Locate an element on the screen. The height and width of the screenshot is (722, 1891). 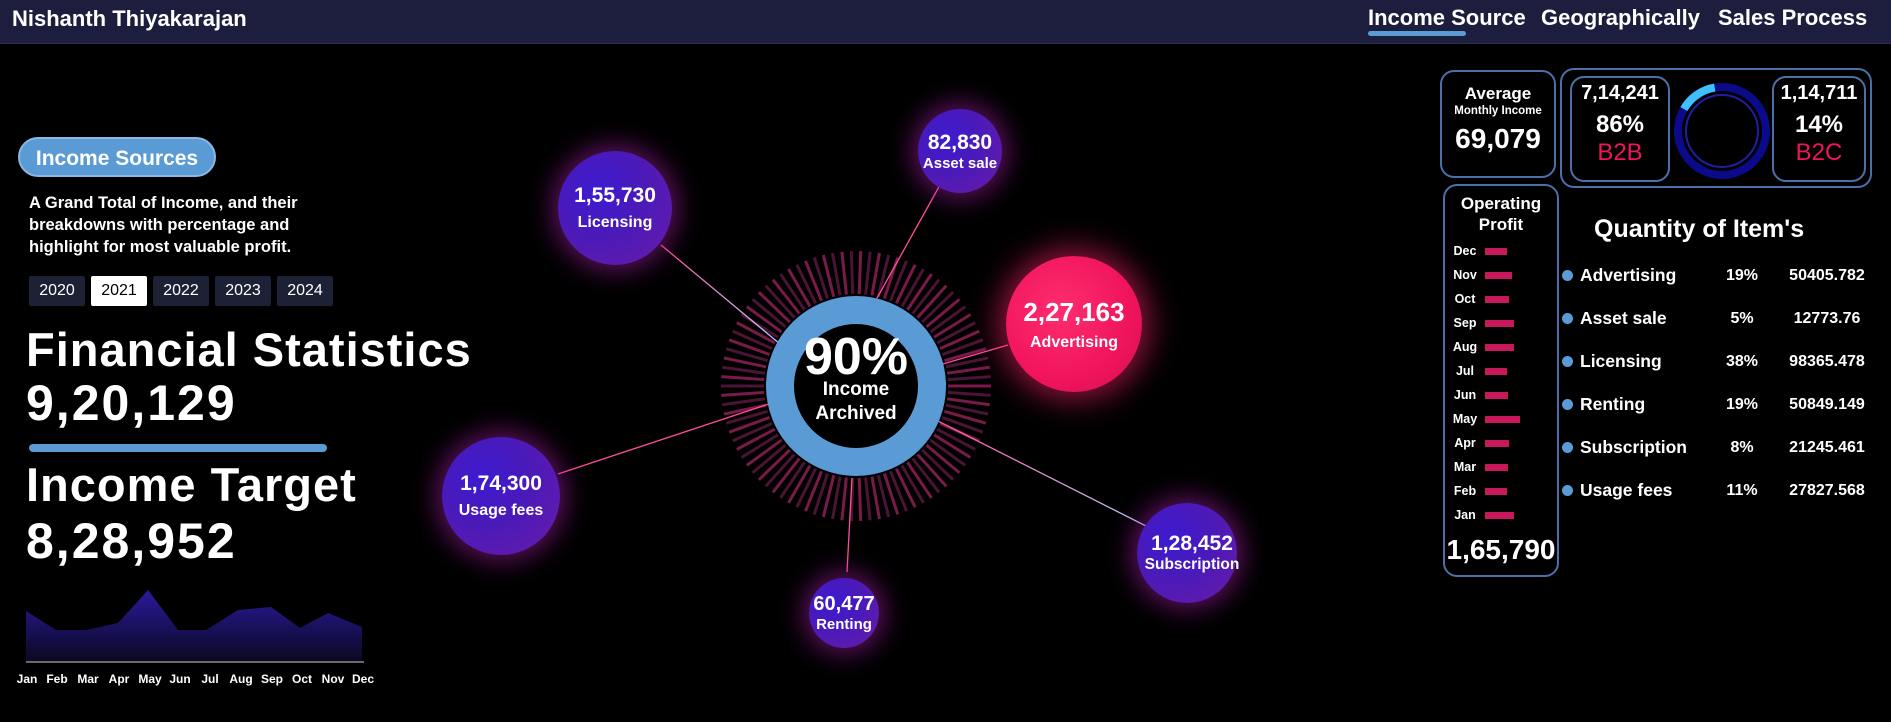
bubble-advertising: 2,27,163 Advertising is located at coordinates (1074, 324).